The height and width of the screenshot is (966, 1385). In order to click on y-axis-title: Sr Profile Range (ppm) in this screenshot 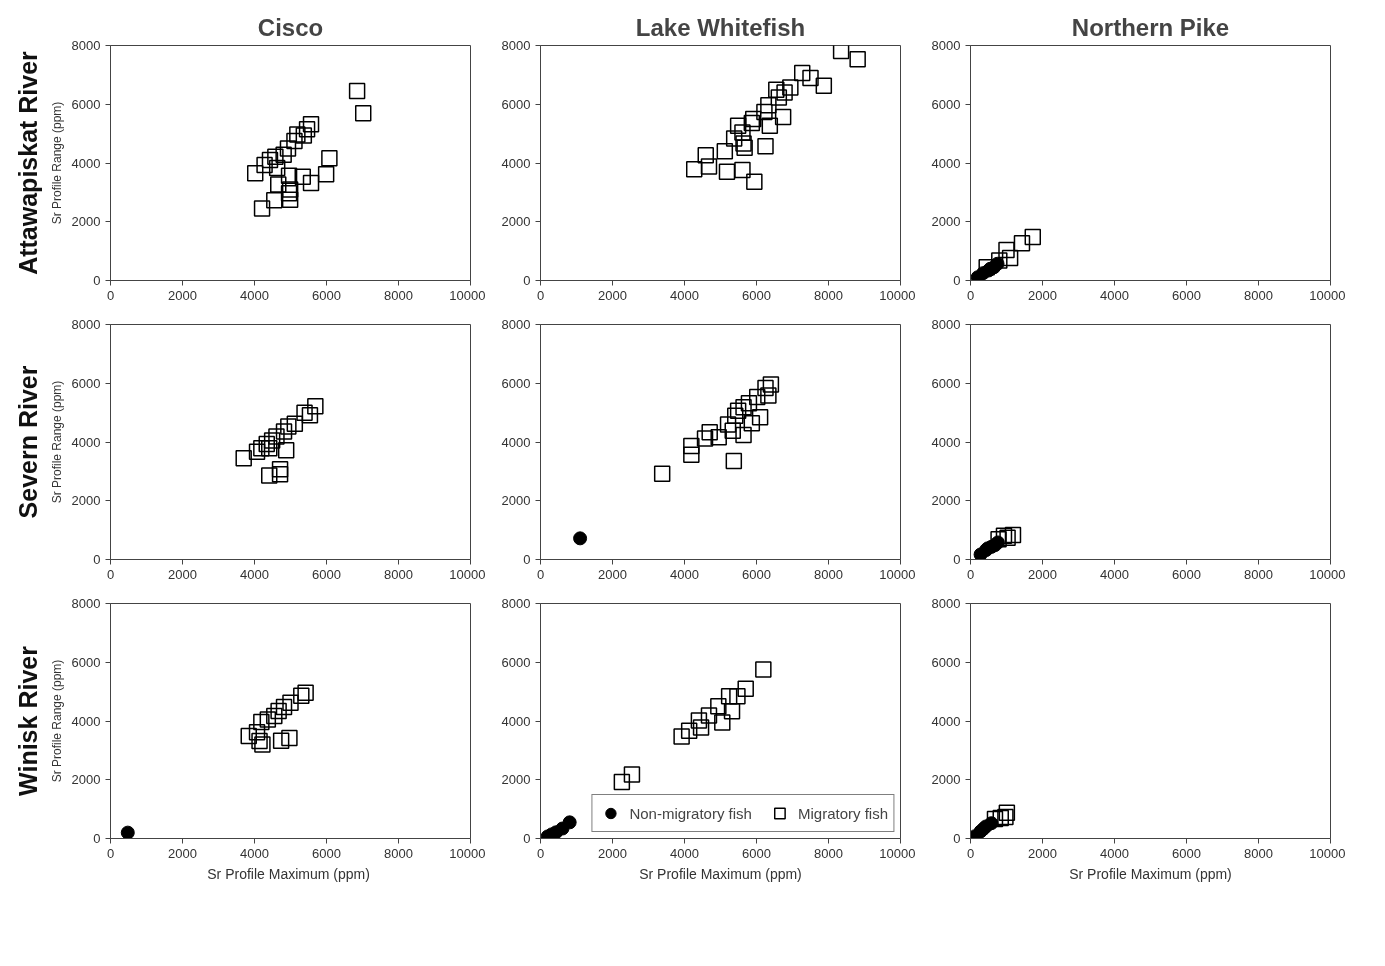, I will do `click(56, 442)`.